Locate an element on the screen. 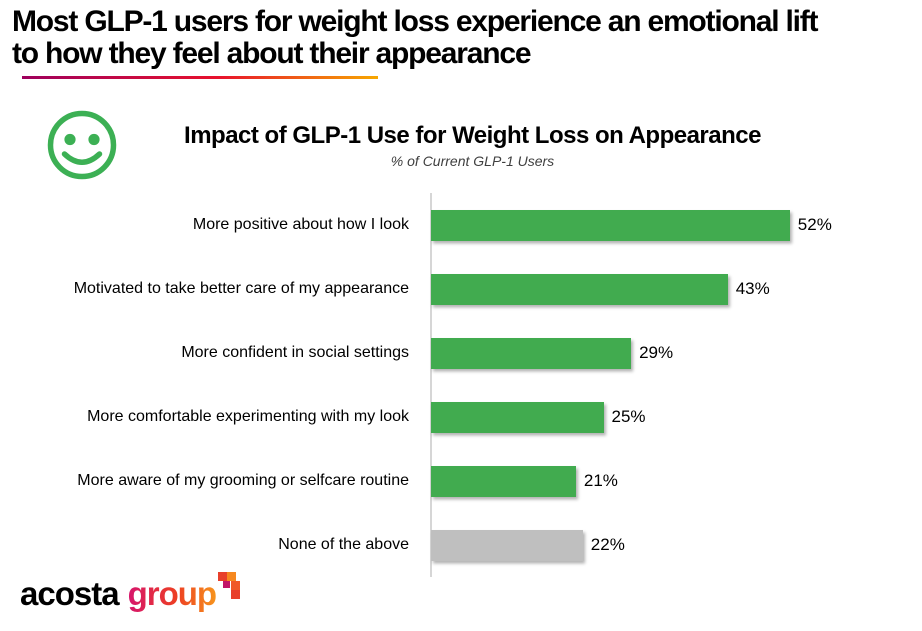 The height and width of the screenshot is (631, 922). bar-category-label: More positive about how I look is located at coordinates (300, 224).